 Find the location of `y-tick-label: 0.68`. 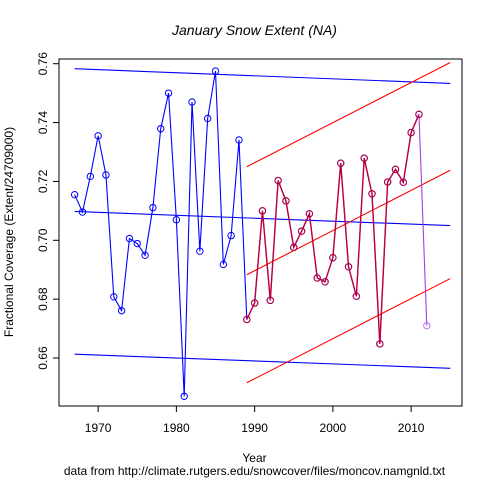

y-tick-label: 0.68 is located at coordinates (43, 299).